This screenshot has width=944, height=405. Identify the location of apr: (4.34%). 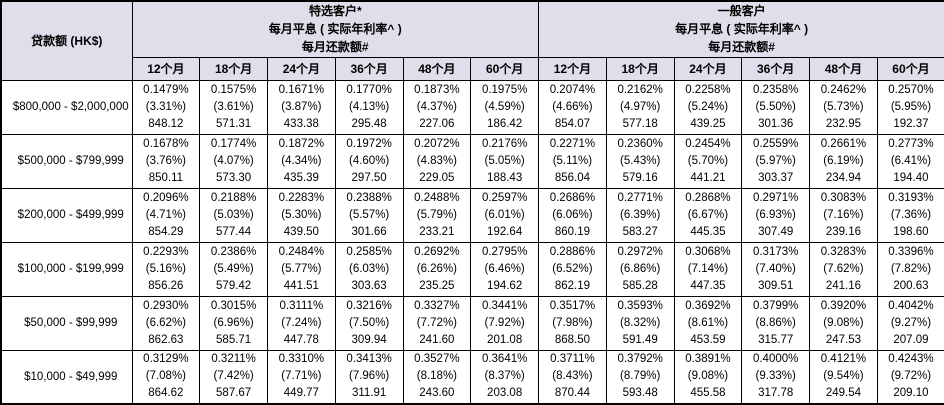
(301, 160).